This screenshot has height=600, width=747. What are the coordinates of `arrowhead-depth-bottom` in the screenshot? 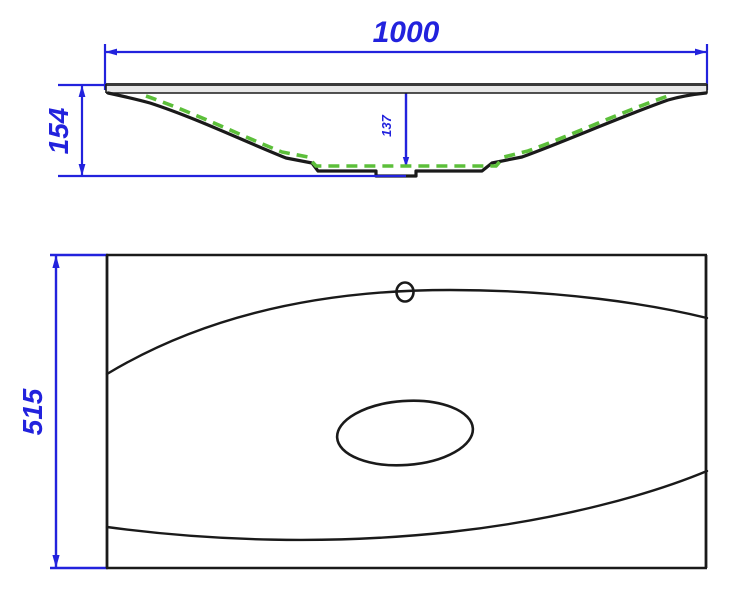 It's located at (56, 561).